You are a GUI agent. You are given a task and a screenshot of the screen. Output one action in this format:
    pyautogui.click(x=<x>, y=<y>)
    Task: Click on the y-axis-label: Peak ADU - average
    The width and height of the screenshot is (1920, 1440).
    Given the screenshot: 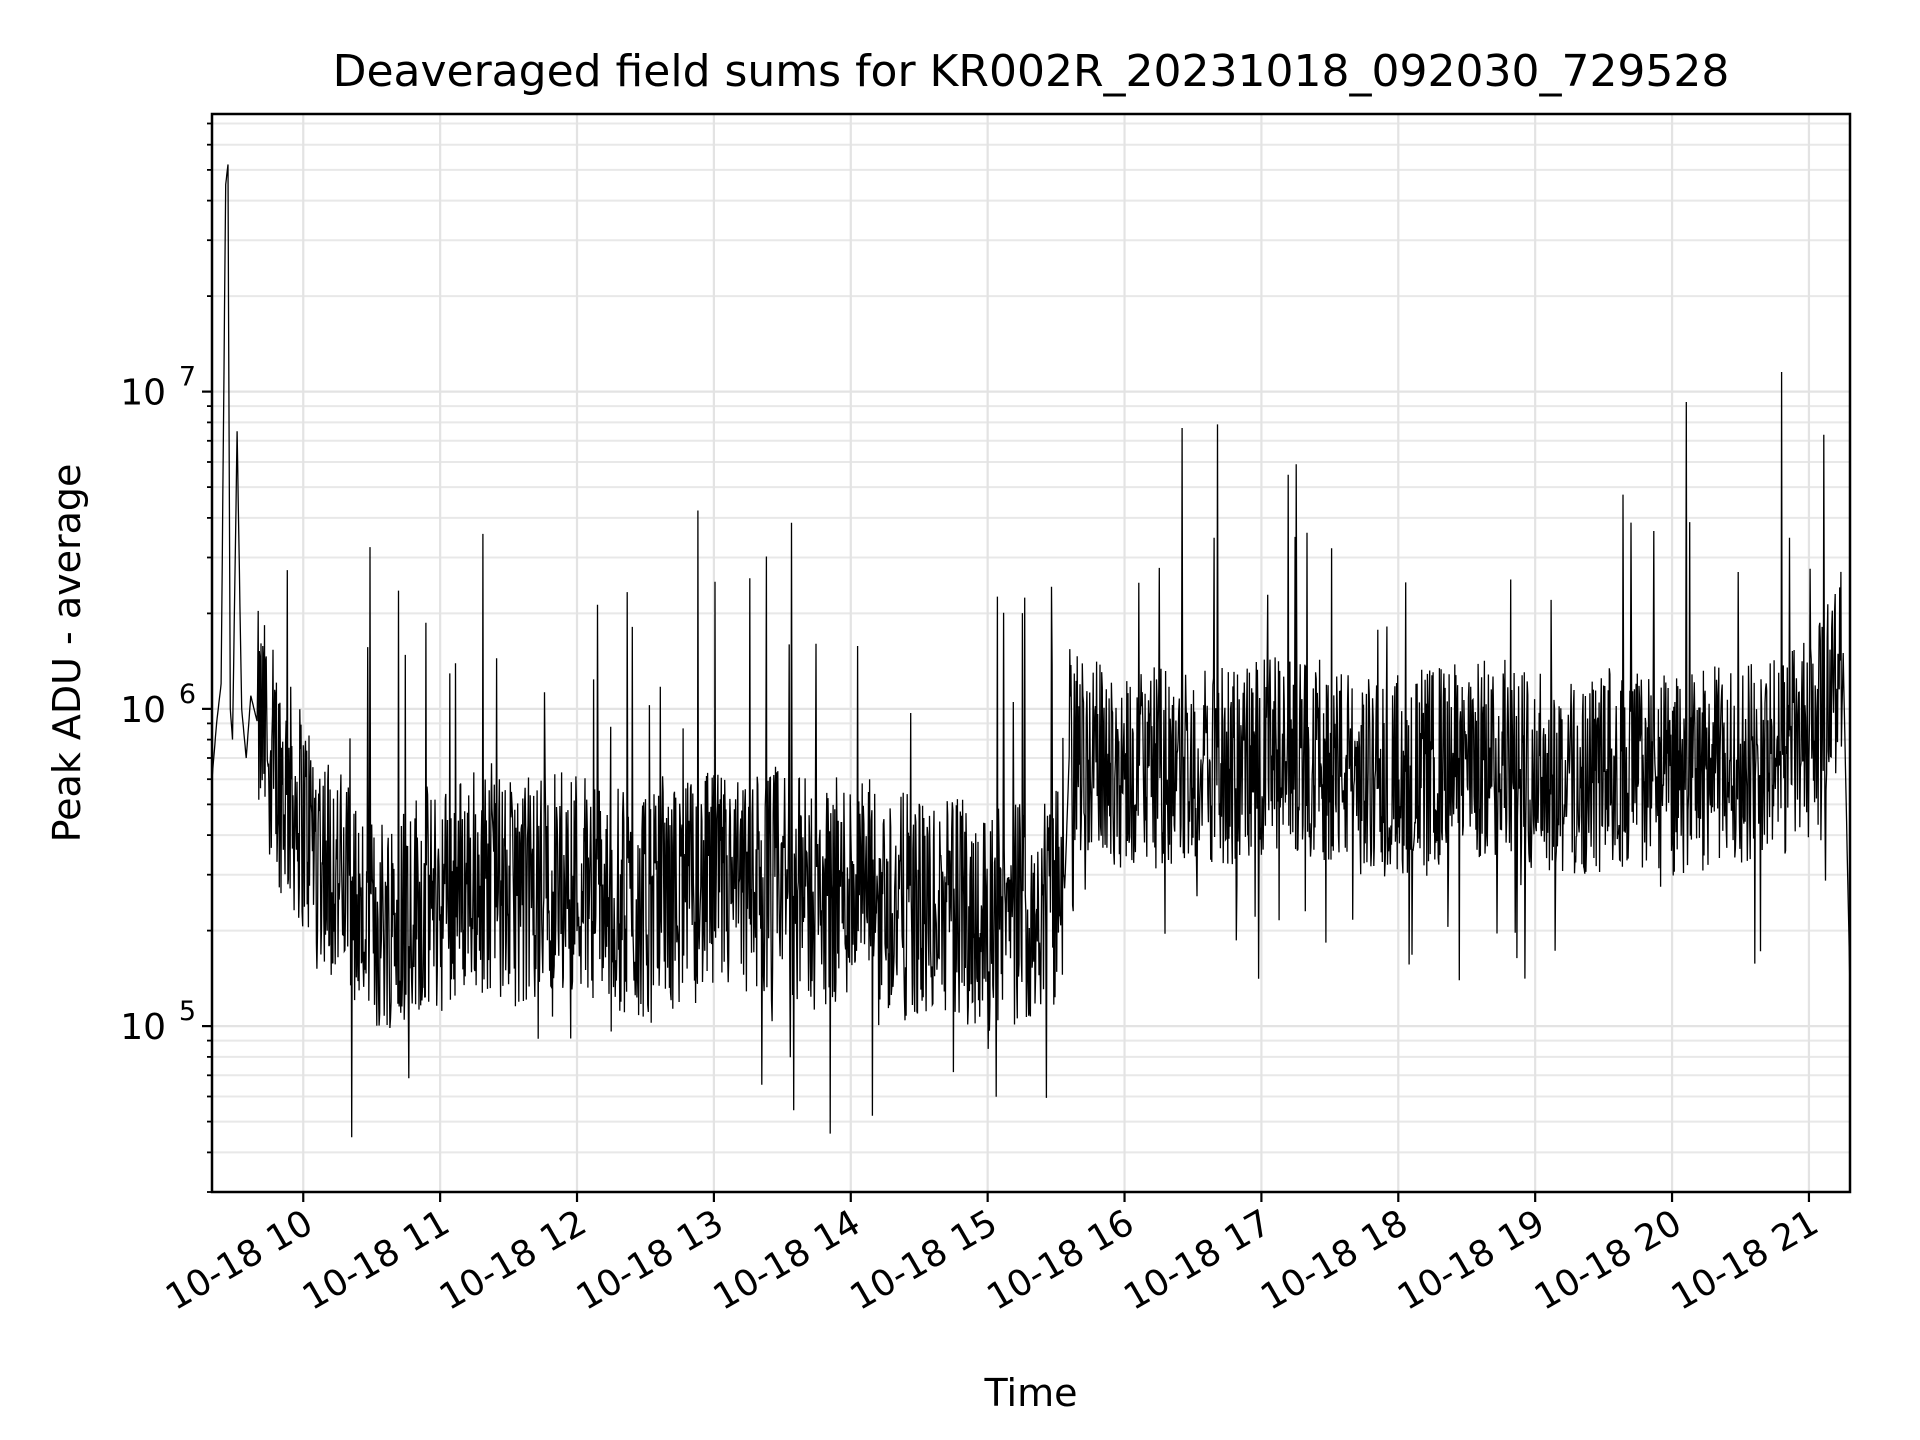 What is the action you would take?
    pyautogui.click(x=67, y=653)
    